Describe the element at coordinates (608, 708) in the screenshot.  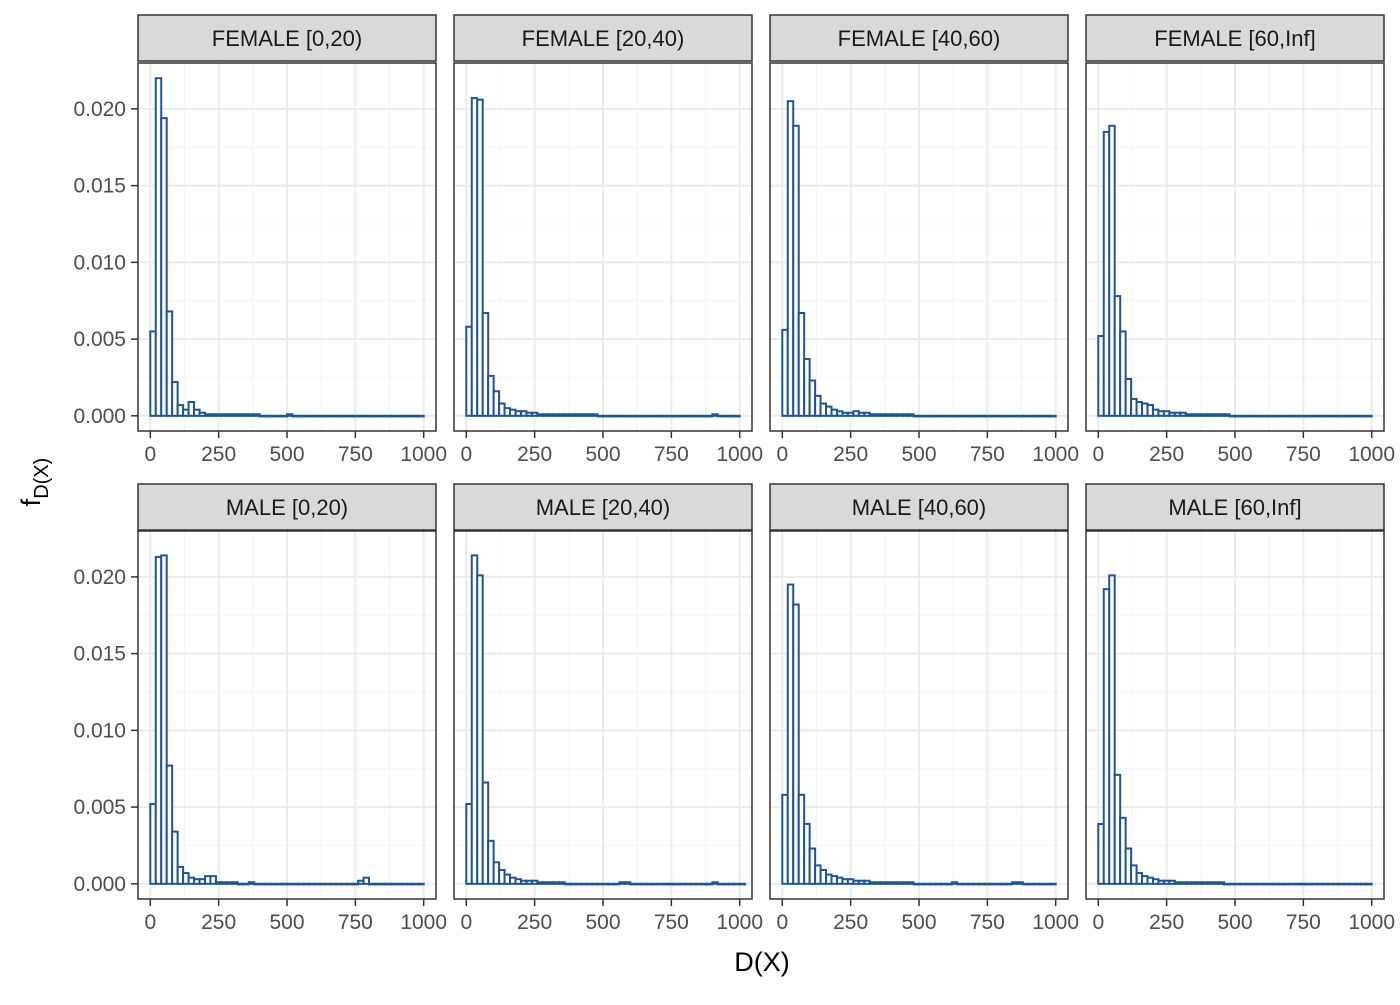
I see `facet-panel: MALE [20,40) 0 250 500 750 1000` at that location.